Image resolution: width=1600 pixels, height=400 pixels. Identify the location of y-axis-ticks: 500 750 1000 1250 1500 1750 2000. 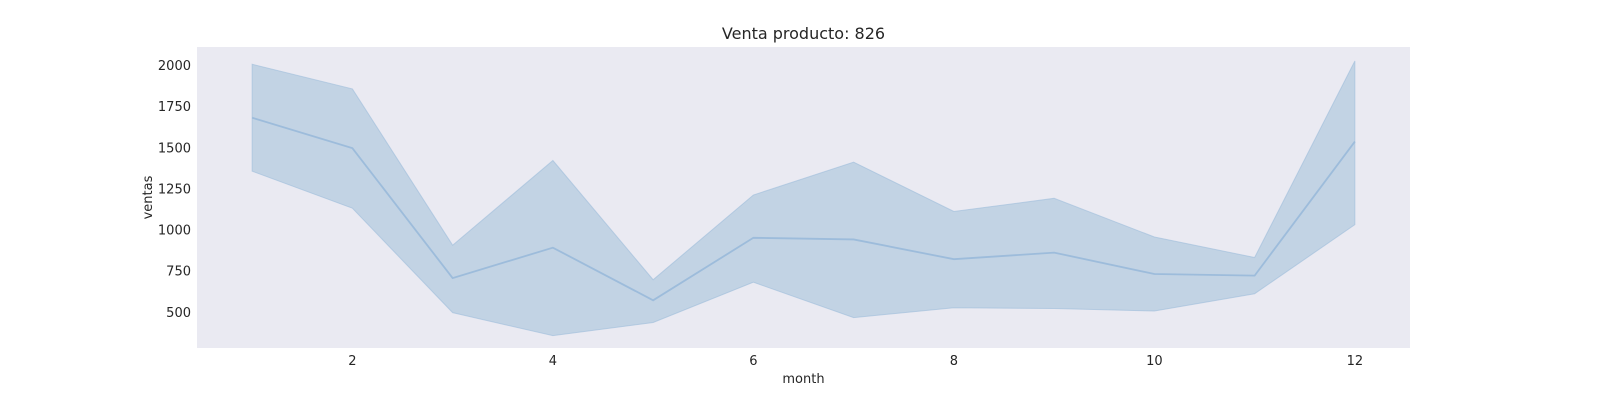
(174, 190).